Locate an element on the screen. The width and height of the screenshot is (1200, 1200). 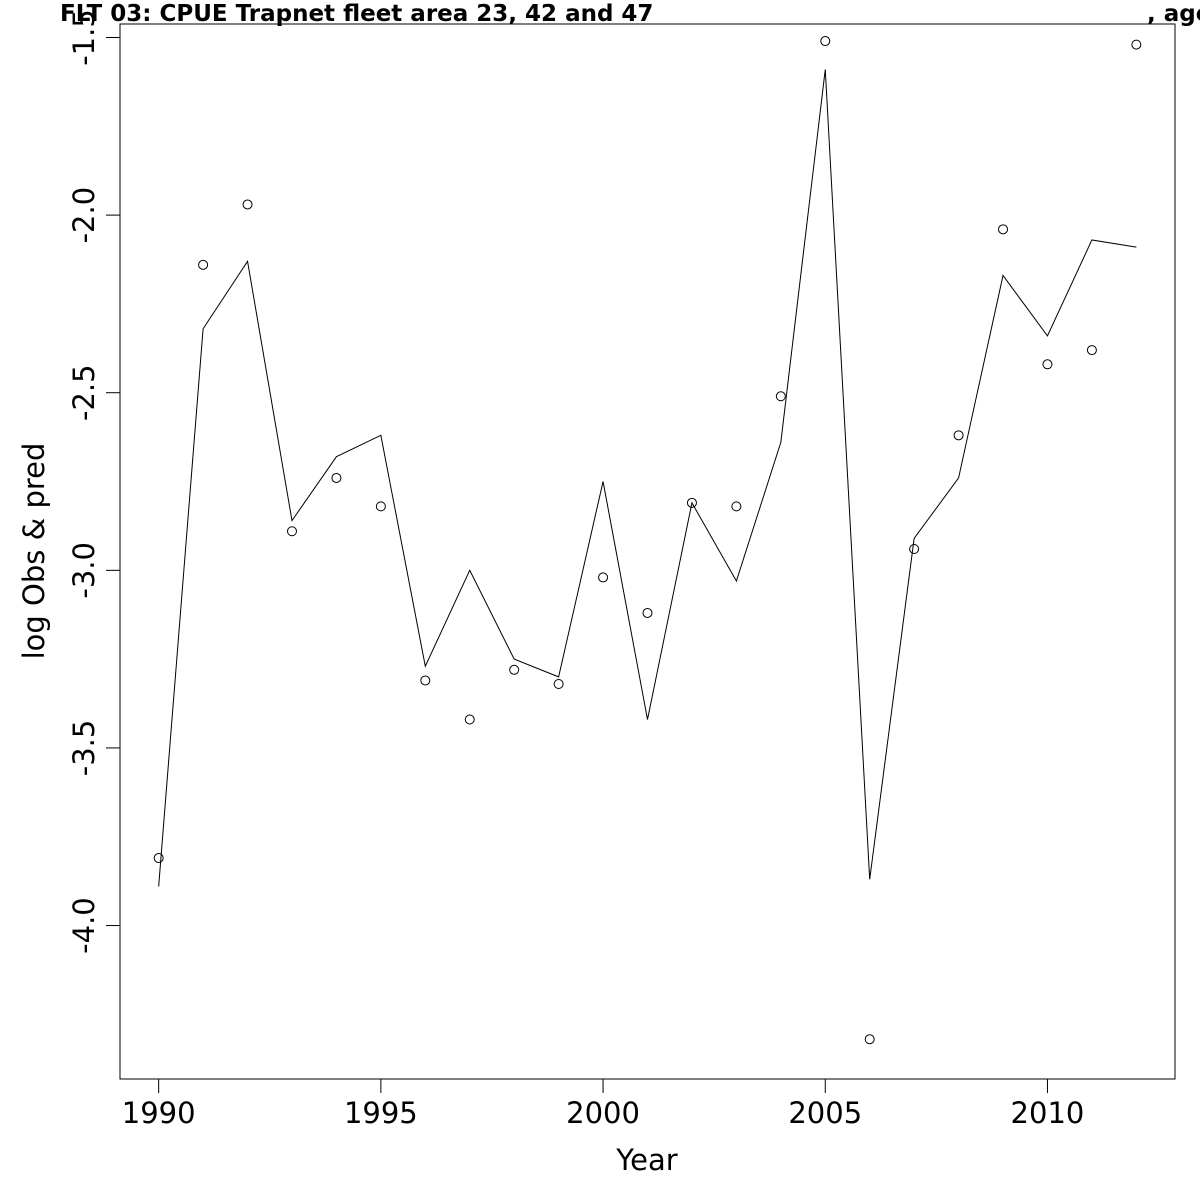
x-tick-label: 2005 is located at coordinates (825, 1113).